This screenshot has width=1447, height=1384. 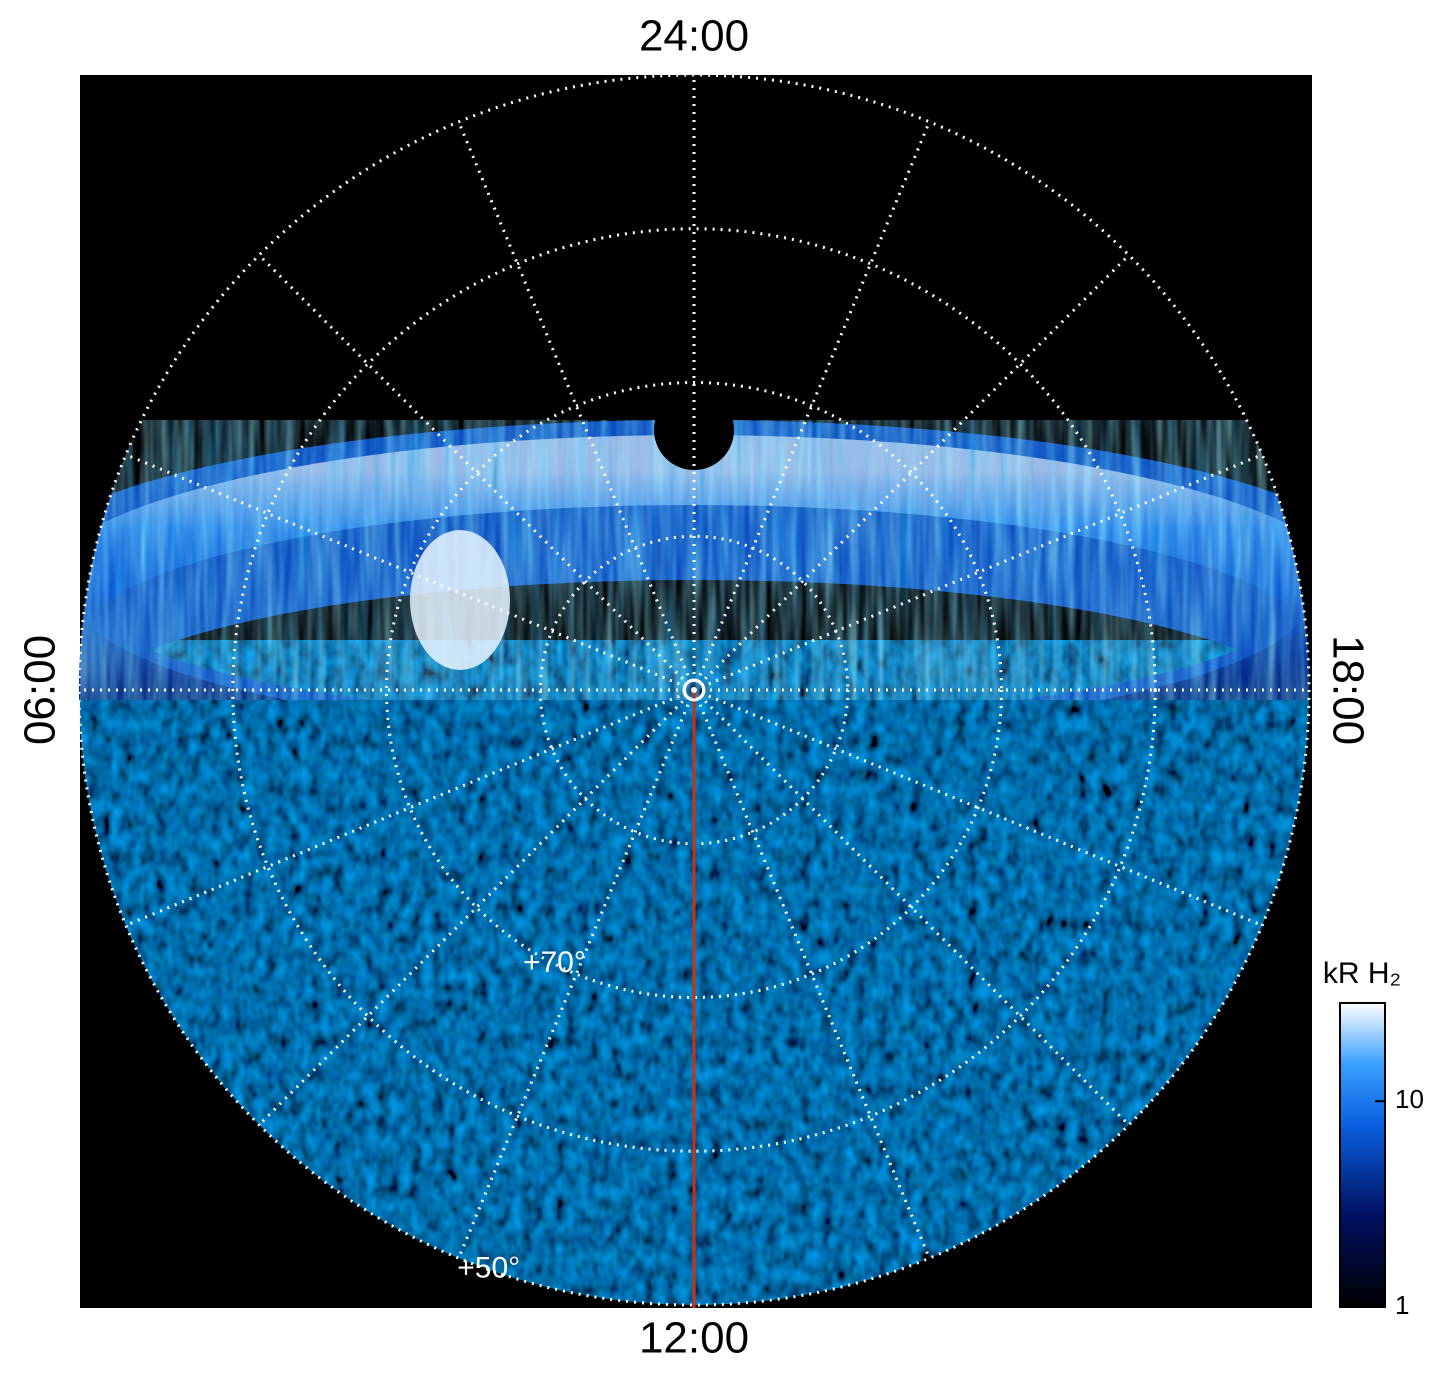 I want to click on local-time-label: 12:00, so click(x=694, y=1338).